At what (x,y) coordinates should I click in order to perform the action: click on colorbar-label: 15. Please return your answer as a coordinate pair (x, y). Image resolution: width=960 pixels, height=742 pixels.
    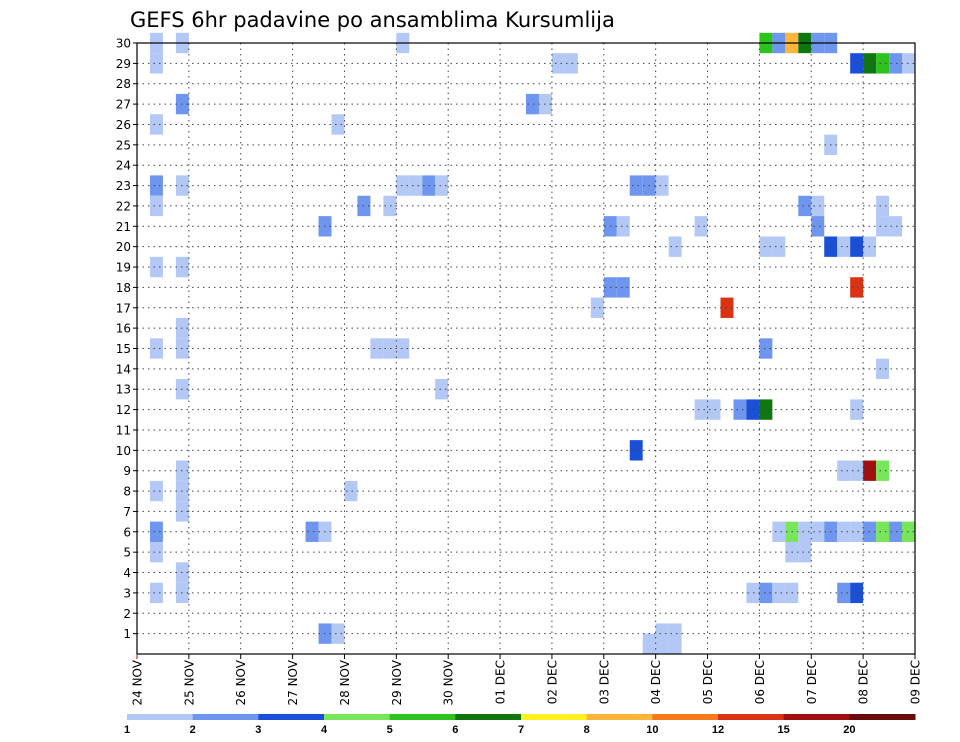
    Looking at the image, I should click on (784, 730).